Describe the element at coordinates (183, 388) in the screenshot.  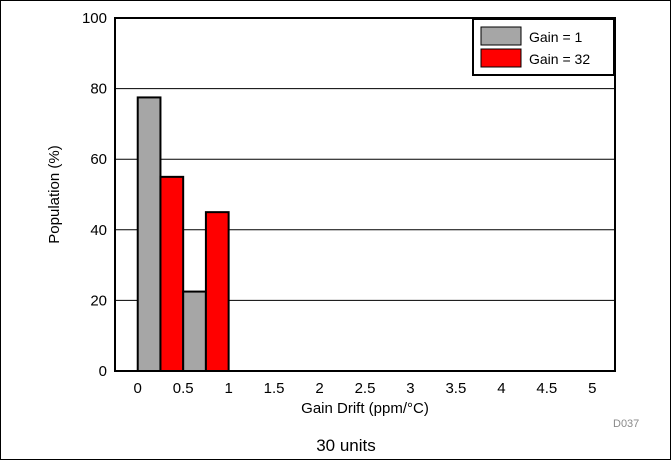
I see `x-tick-label: 0.5` at that location.